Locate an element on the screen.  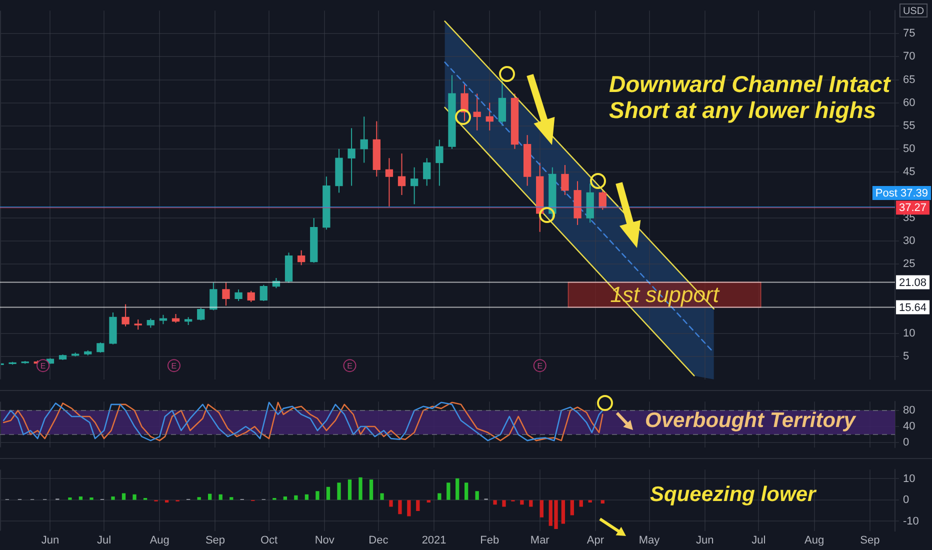
x-tick-label: Dec is located at coordinates (378, 540).